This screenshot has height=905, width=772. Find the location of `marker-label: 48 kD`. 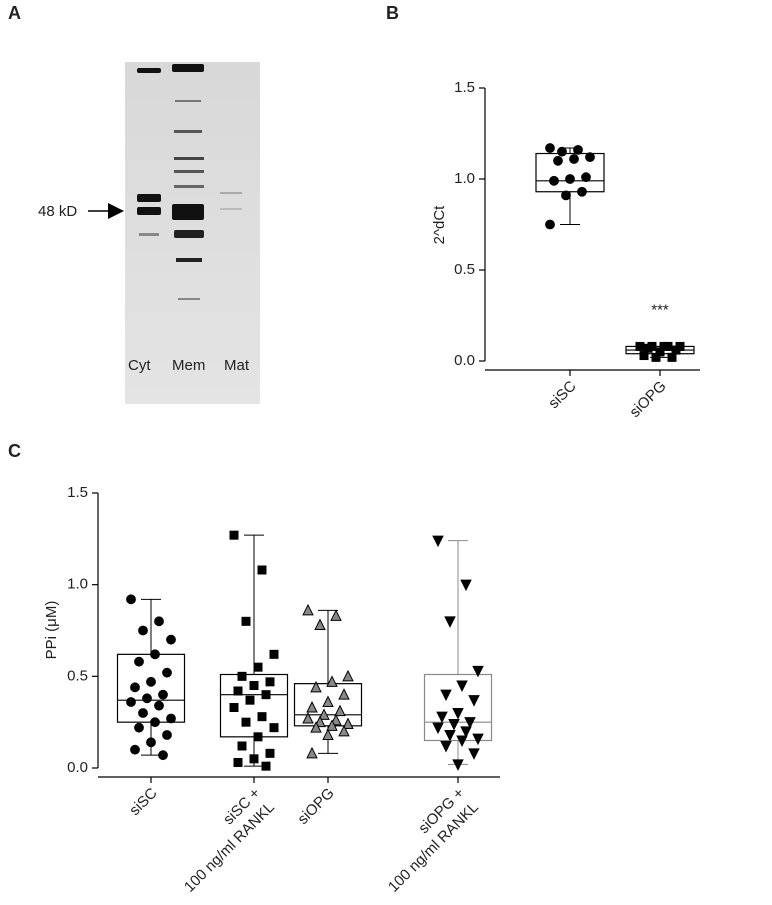

marker-label: 48 kD is located at coordinates (57, 211).